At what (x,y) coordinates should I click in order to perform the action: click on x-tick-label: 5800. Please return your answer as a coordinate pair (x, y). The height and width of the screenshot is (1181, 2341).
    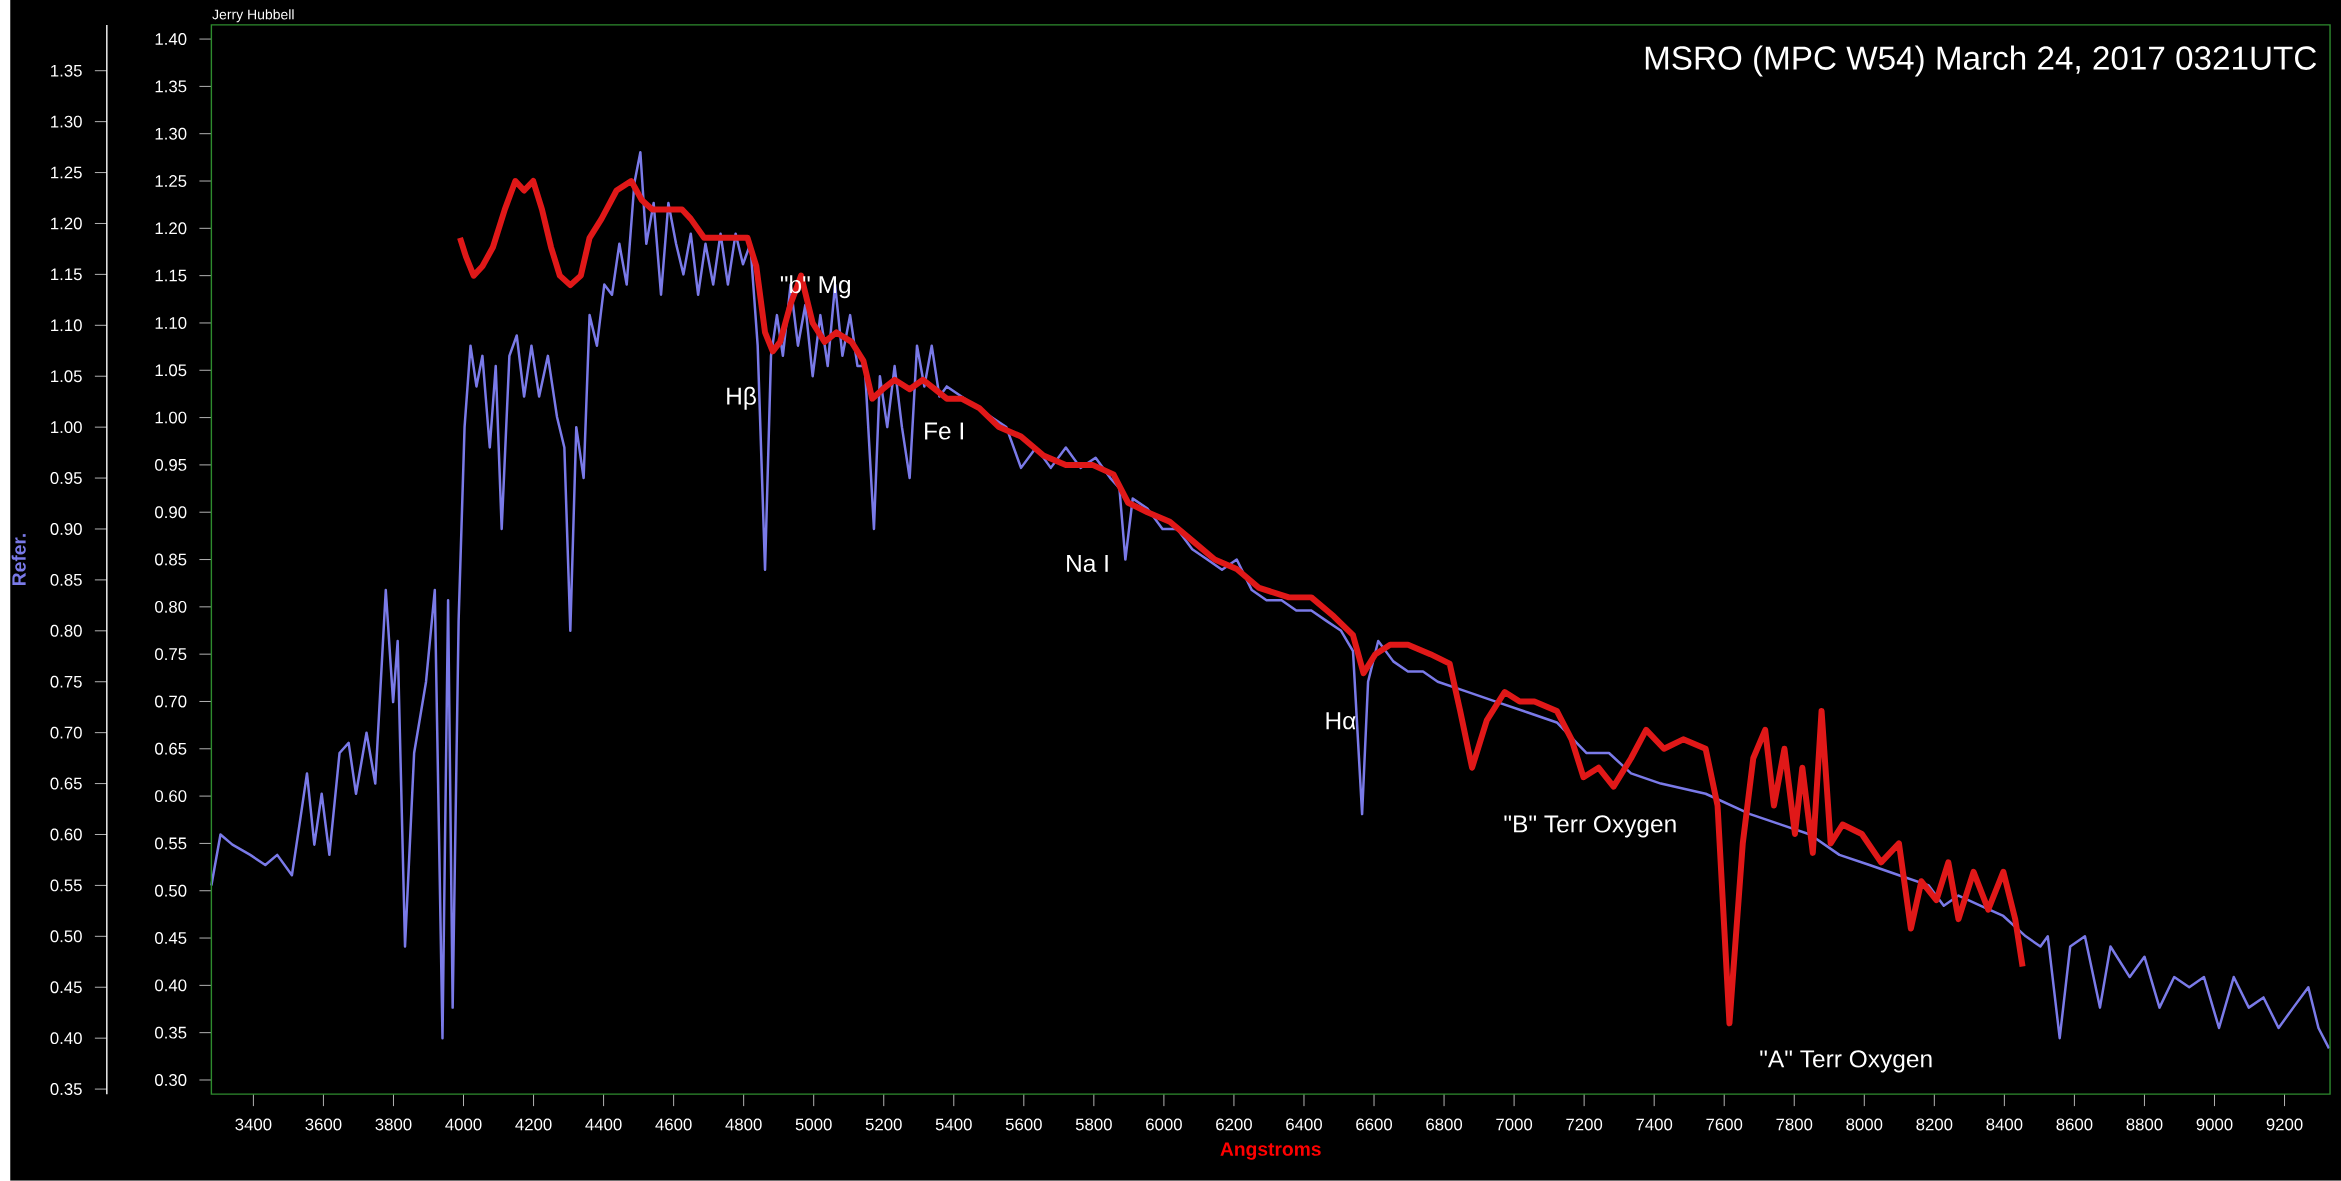
    Looking at the image, I should click on (1093, 1124).